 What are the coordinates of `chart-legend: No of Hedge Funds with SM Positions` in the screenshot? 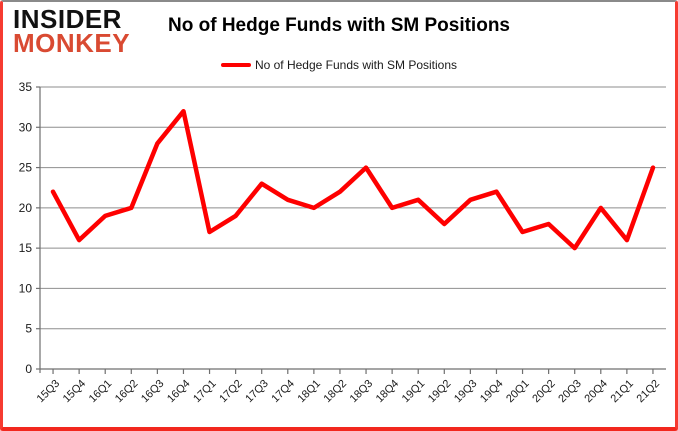 It's located at (339, 65).